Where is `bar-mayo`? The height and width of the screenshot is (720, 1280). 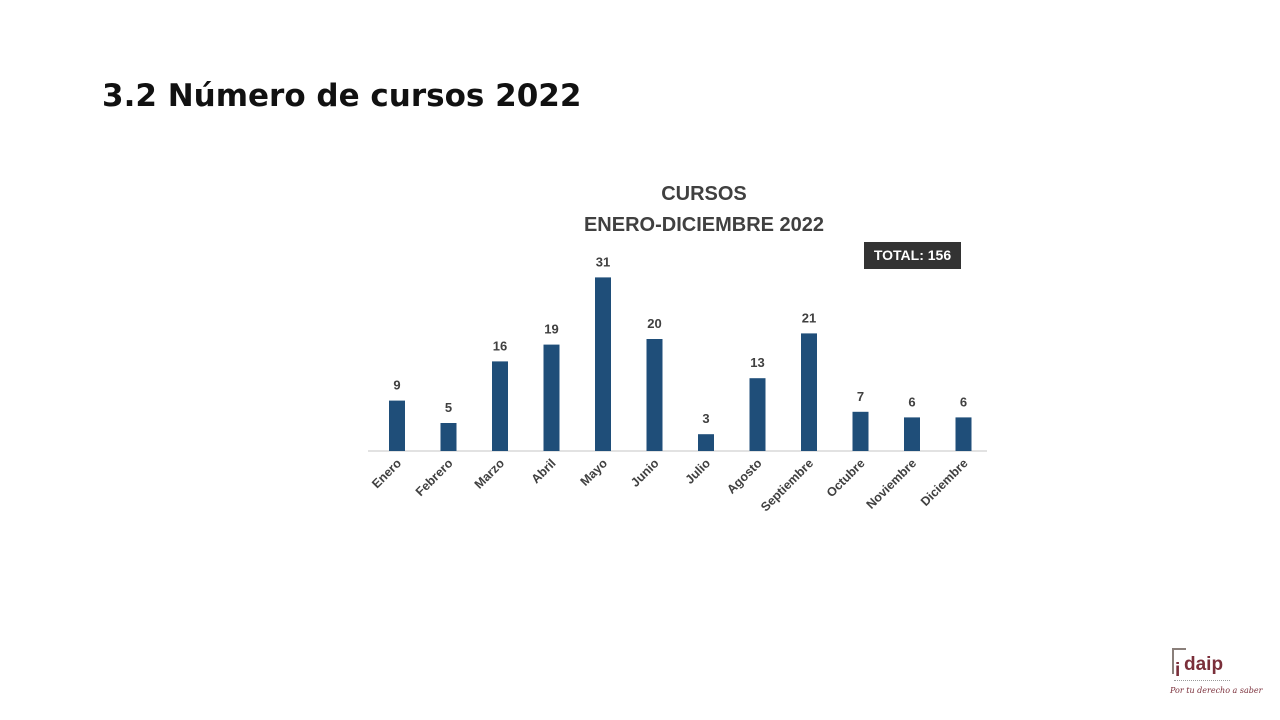 bar-mayo is located at coordinates (603, 364).